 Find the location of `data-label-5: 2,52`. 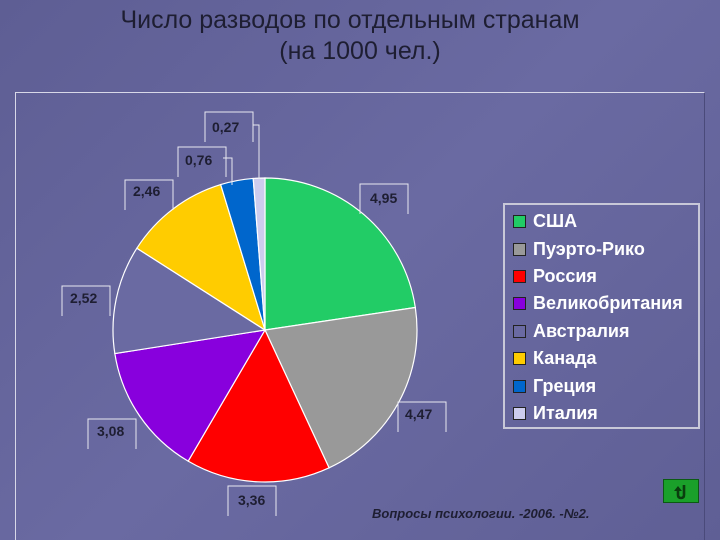

data-label-5: 2,52 is located at coordinates (83, 298).